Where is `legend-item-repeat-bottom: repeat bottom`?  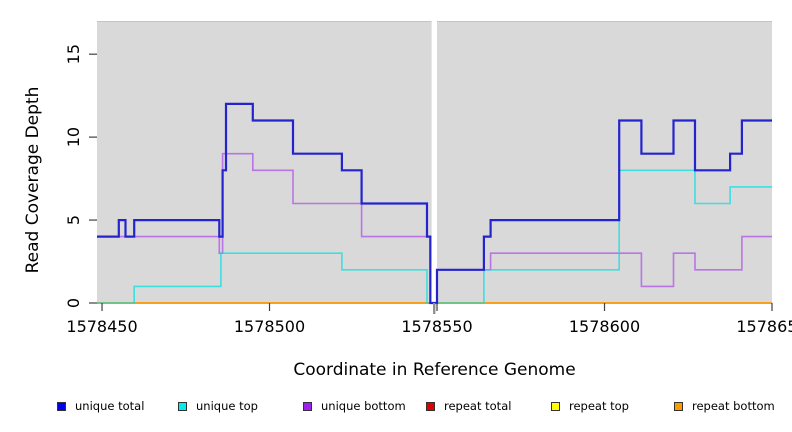 legend-item-repeat-bottom: repeat bottom is located at coordinates (724, 406).